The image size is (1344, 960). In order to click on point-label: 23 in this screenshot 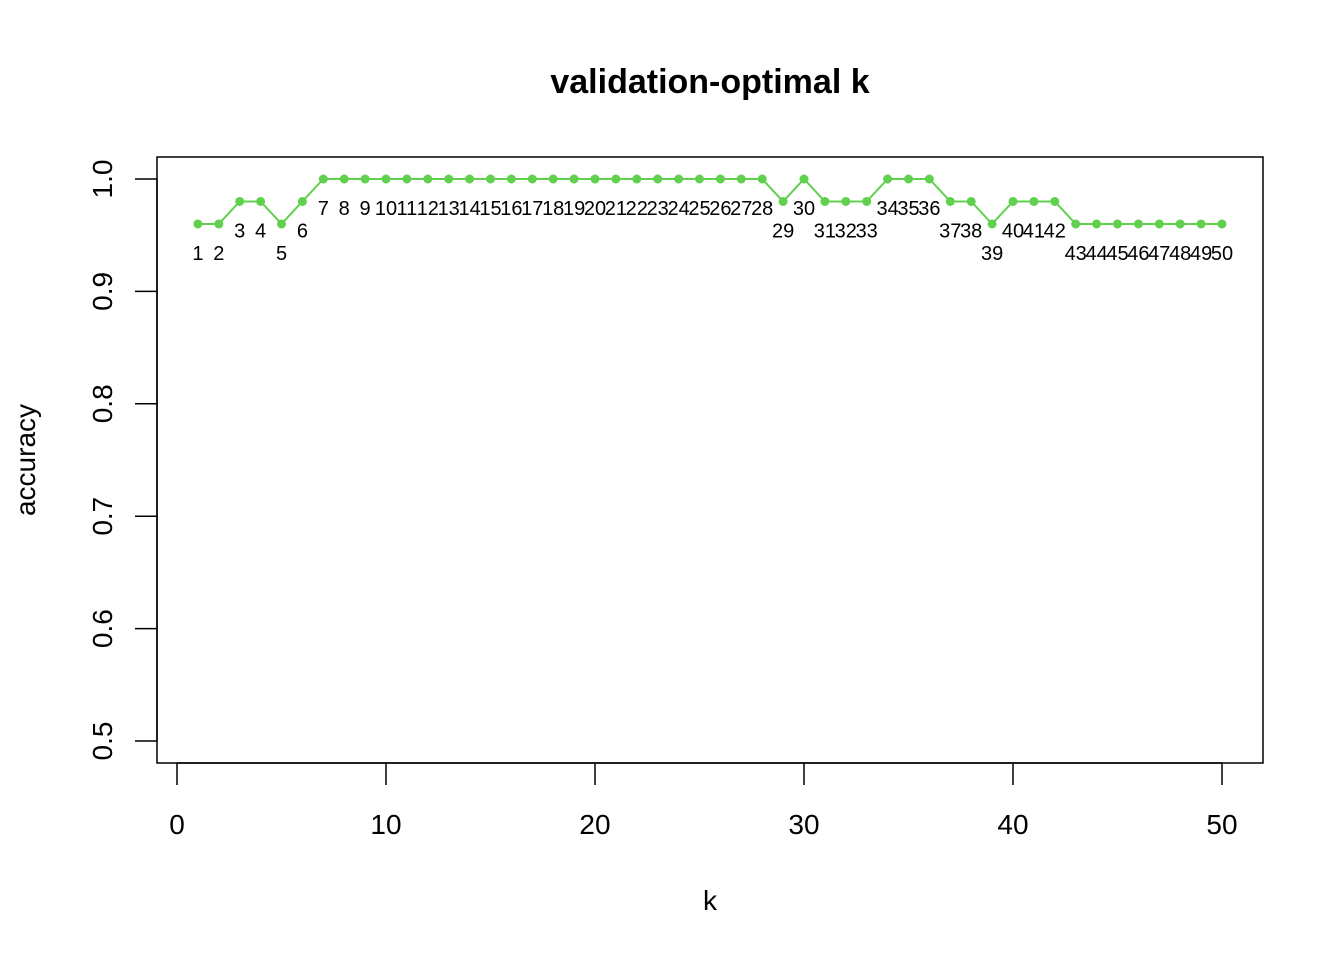, I will do `click(658, 209)`.